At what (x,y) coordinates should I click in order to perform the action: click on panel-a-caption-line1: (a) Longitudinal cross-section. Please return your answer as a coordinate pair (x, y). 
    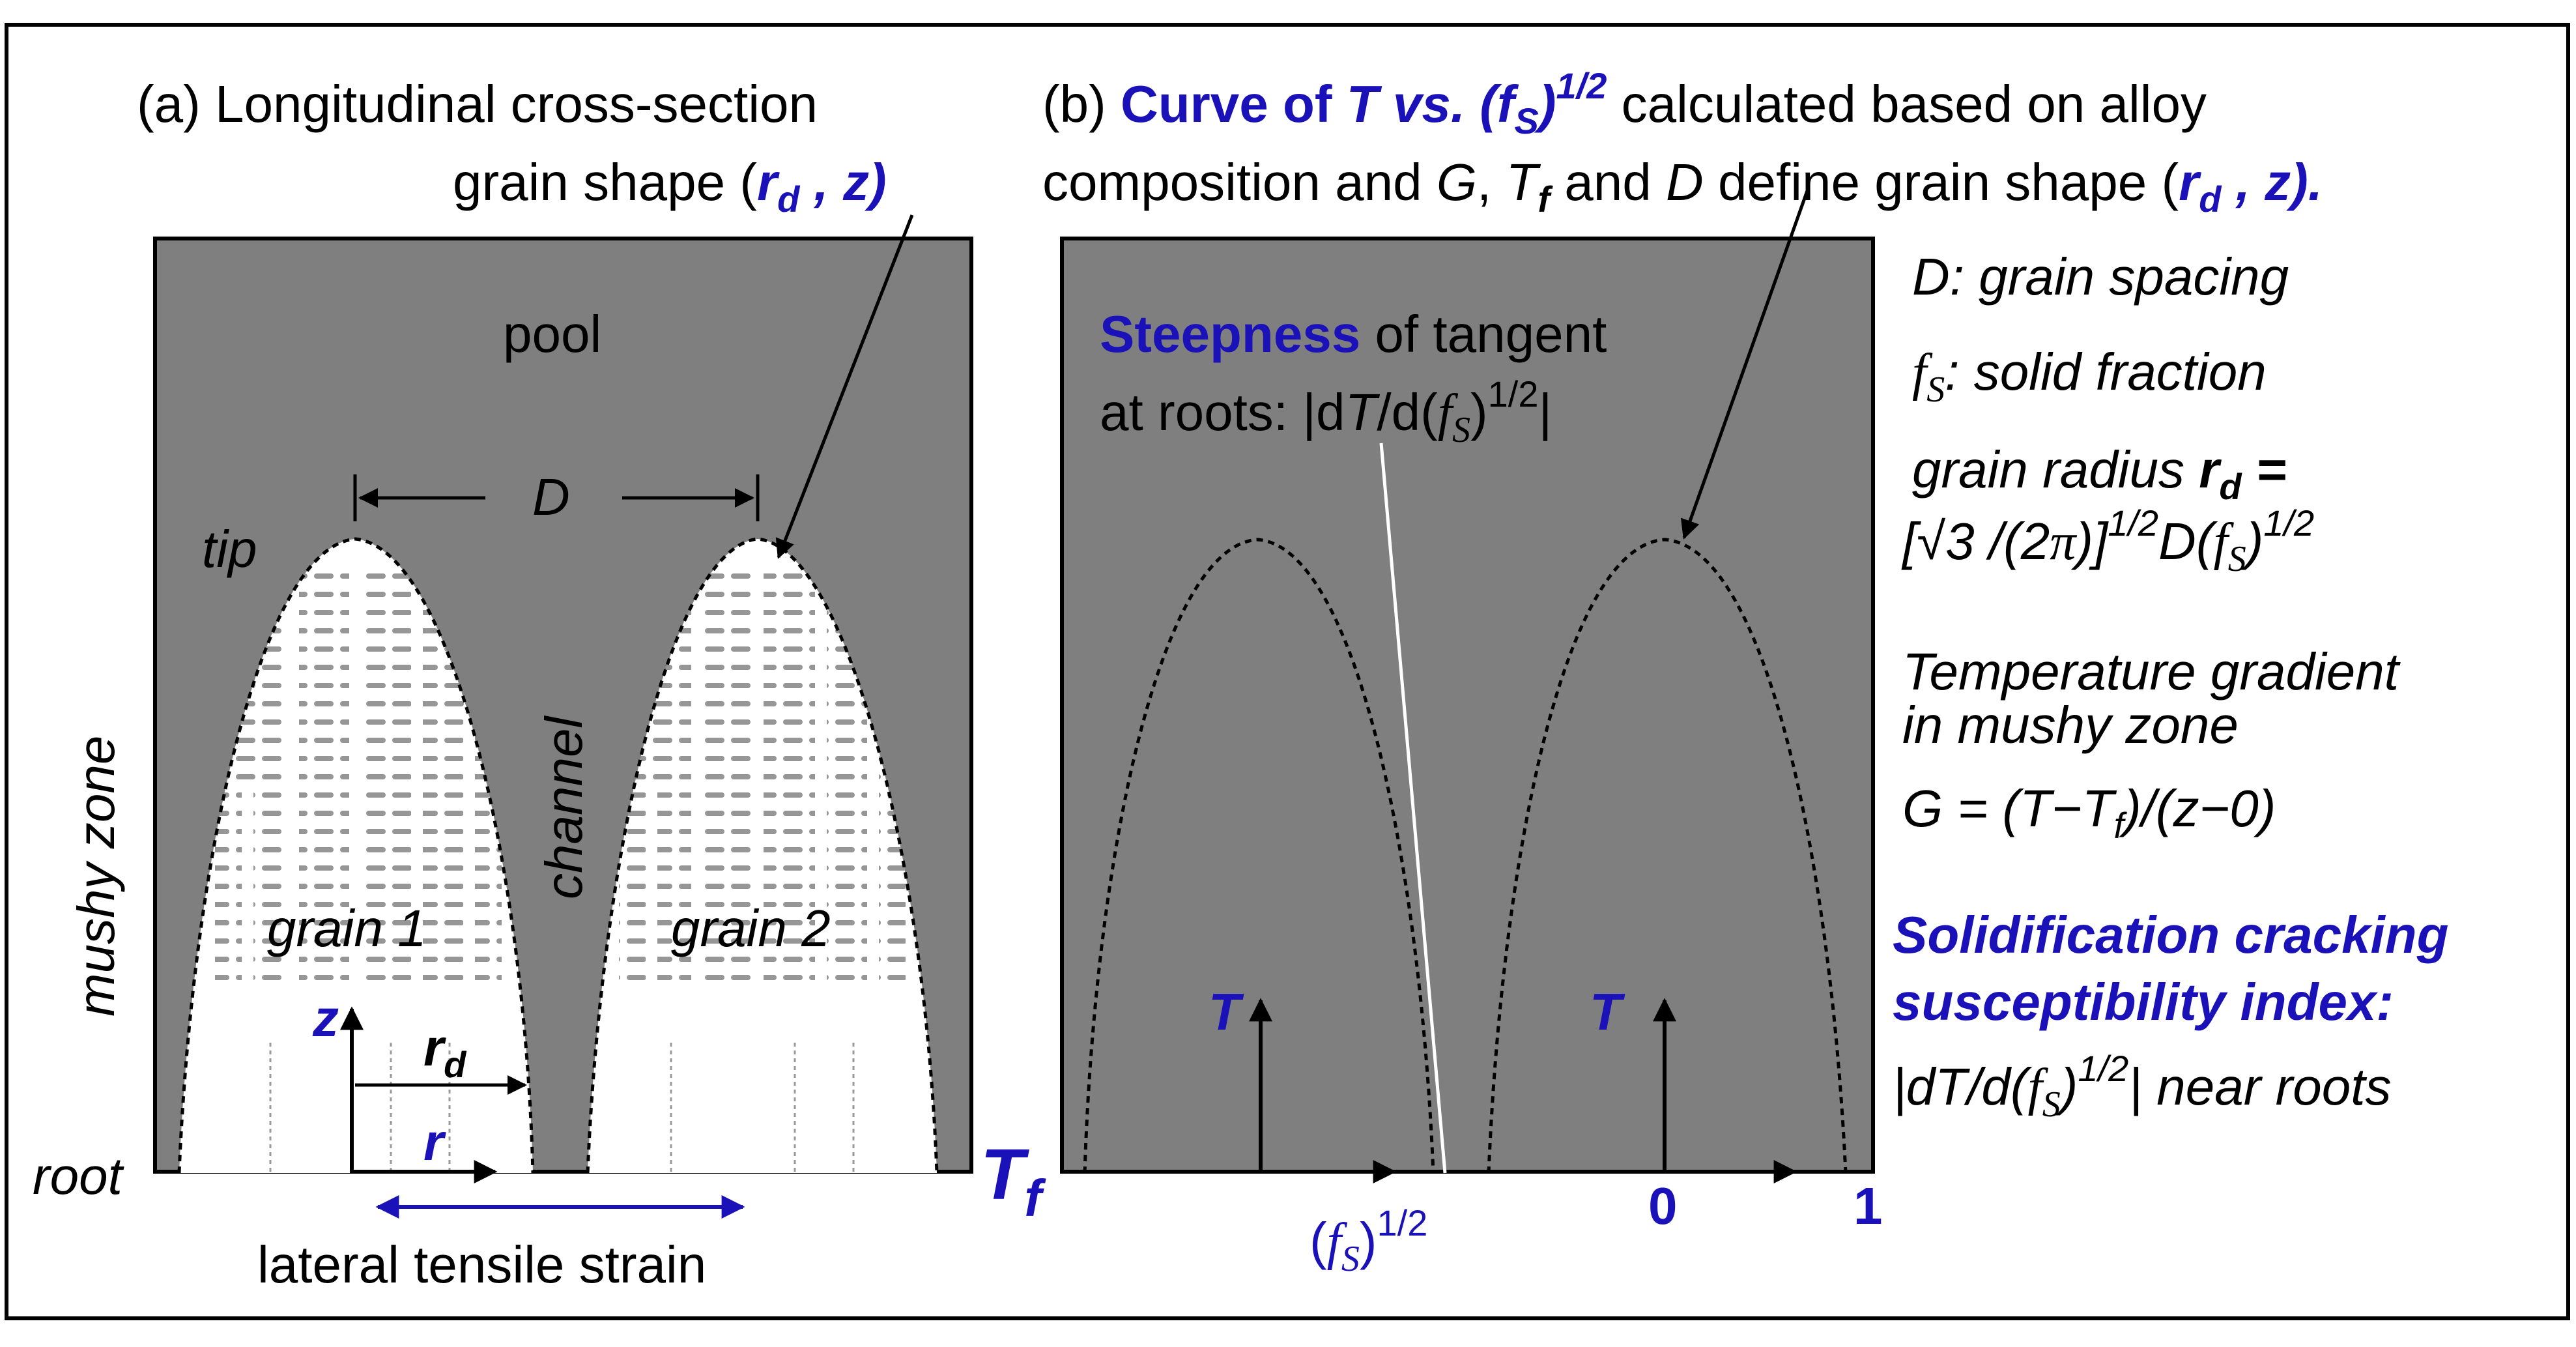
    Looking at the image, I should click on (478, 104).